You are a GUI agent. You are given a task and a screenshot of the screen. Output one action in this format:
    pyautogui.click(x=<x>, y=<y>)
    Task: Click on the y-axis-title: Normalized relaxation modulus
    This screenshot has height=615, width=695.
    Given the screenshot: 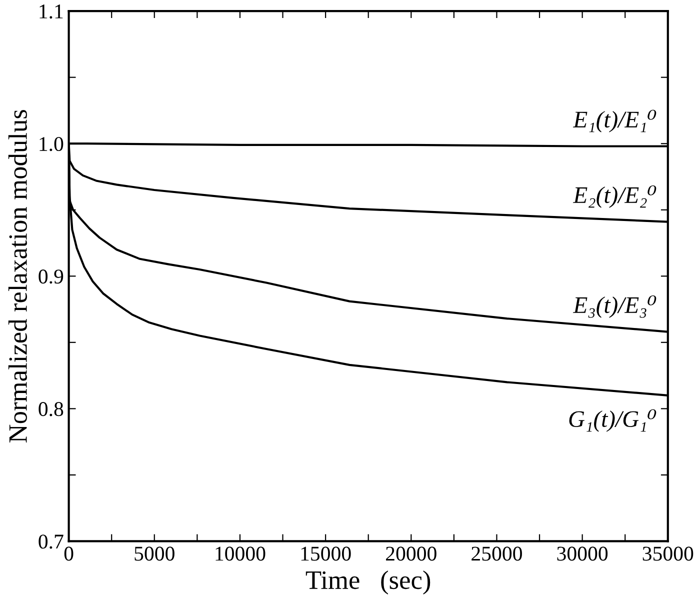 What is the action you would take?
    pyautogui.click(x=17, y=276)
    